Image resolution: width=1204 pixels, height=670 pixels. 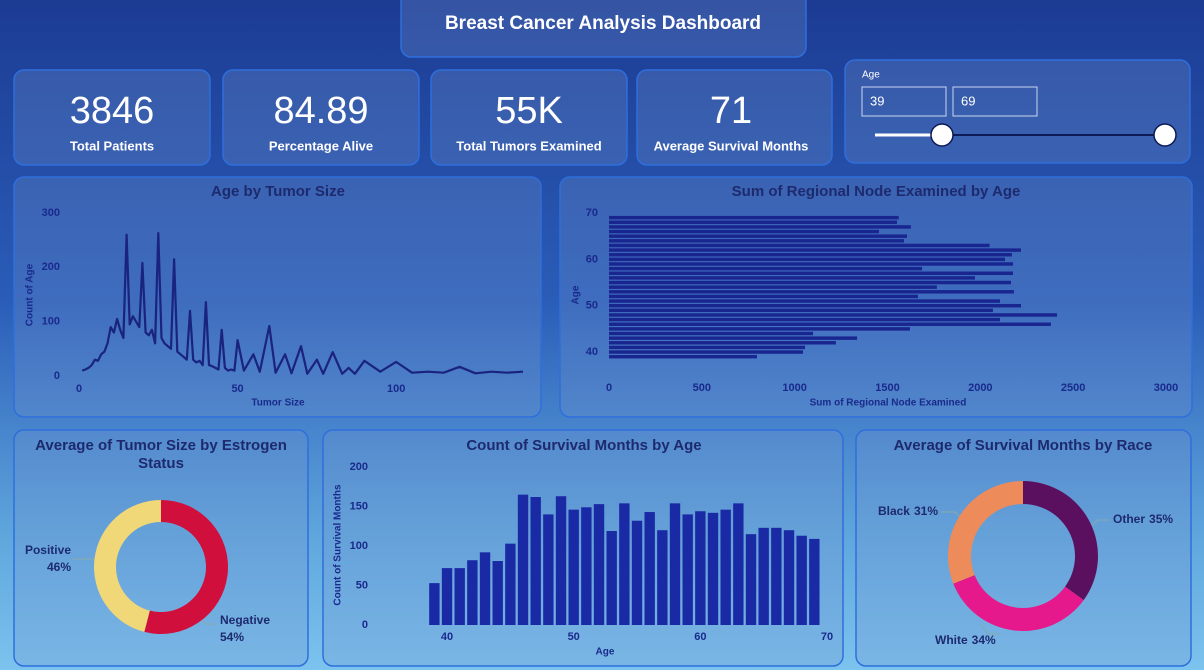 I want to click on kpi-value: 71, so click(x=731, y=111).